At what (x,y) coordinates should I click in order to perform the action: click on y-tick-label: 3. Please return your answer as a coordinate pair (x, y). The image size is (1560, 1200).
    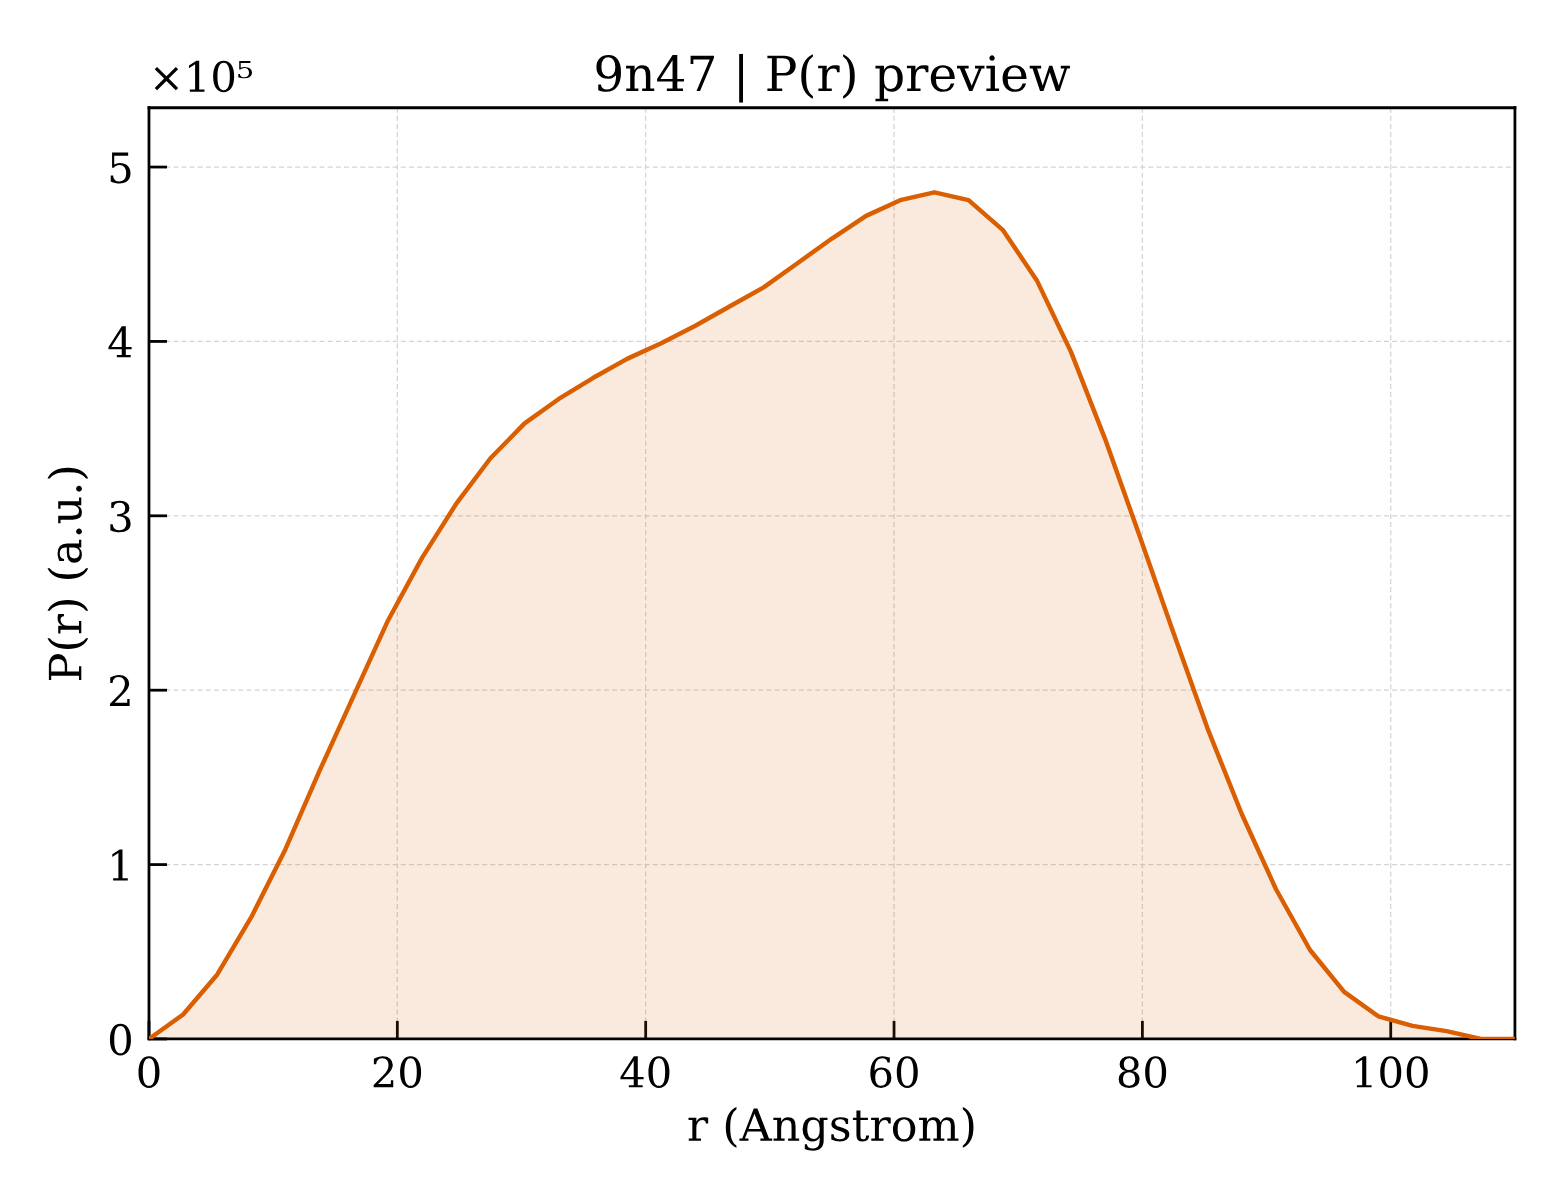
    Looking at the image, I should click on (120, 516).